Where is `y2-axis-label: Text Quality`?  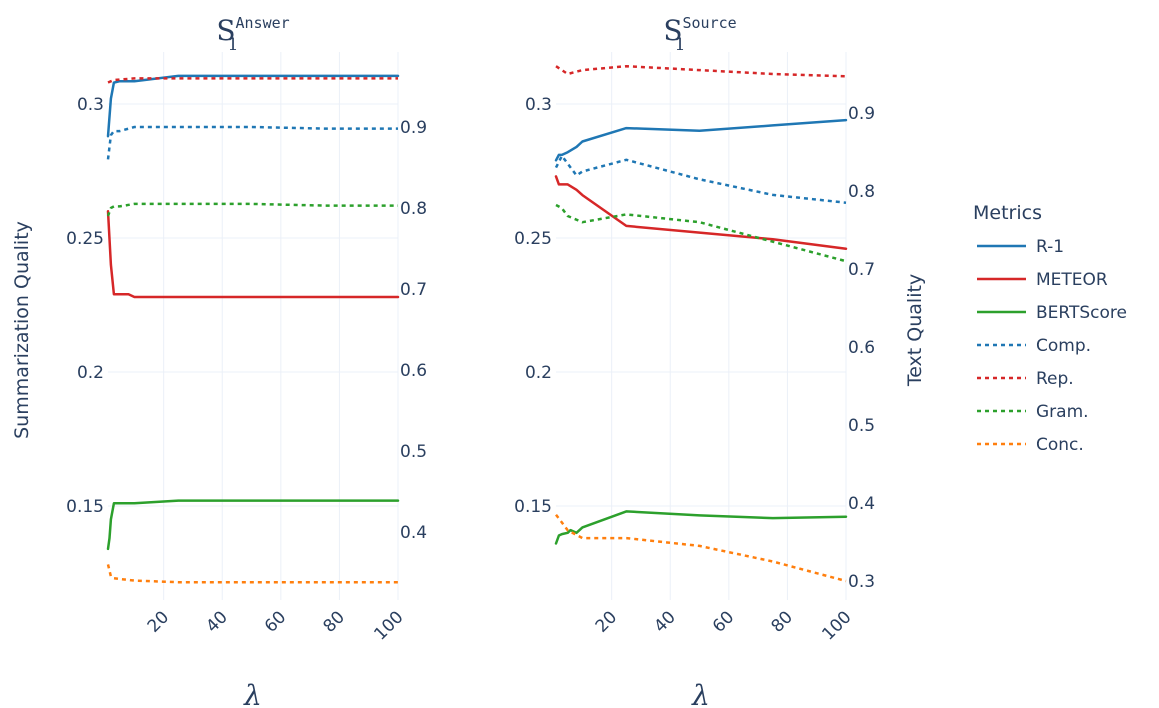 y2-axis-label: Text Quality is located at coordinates (915, 330).